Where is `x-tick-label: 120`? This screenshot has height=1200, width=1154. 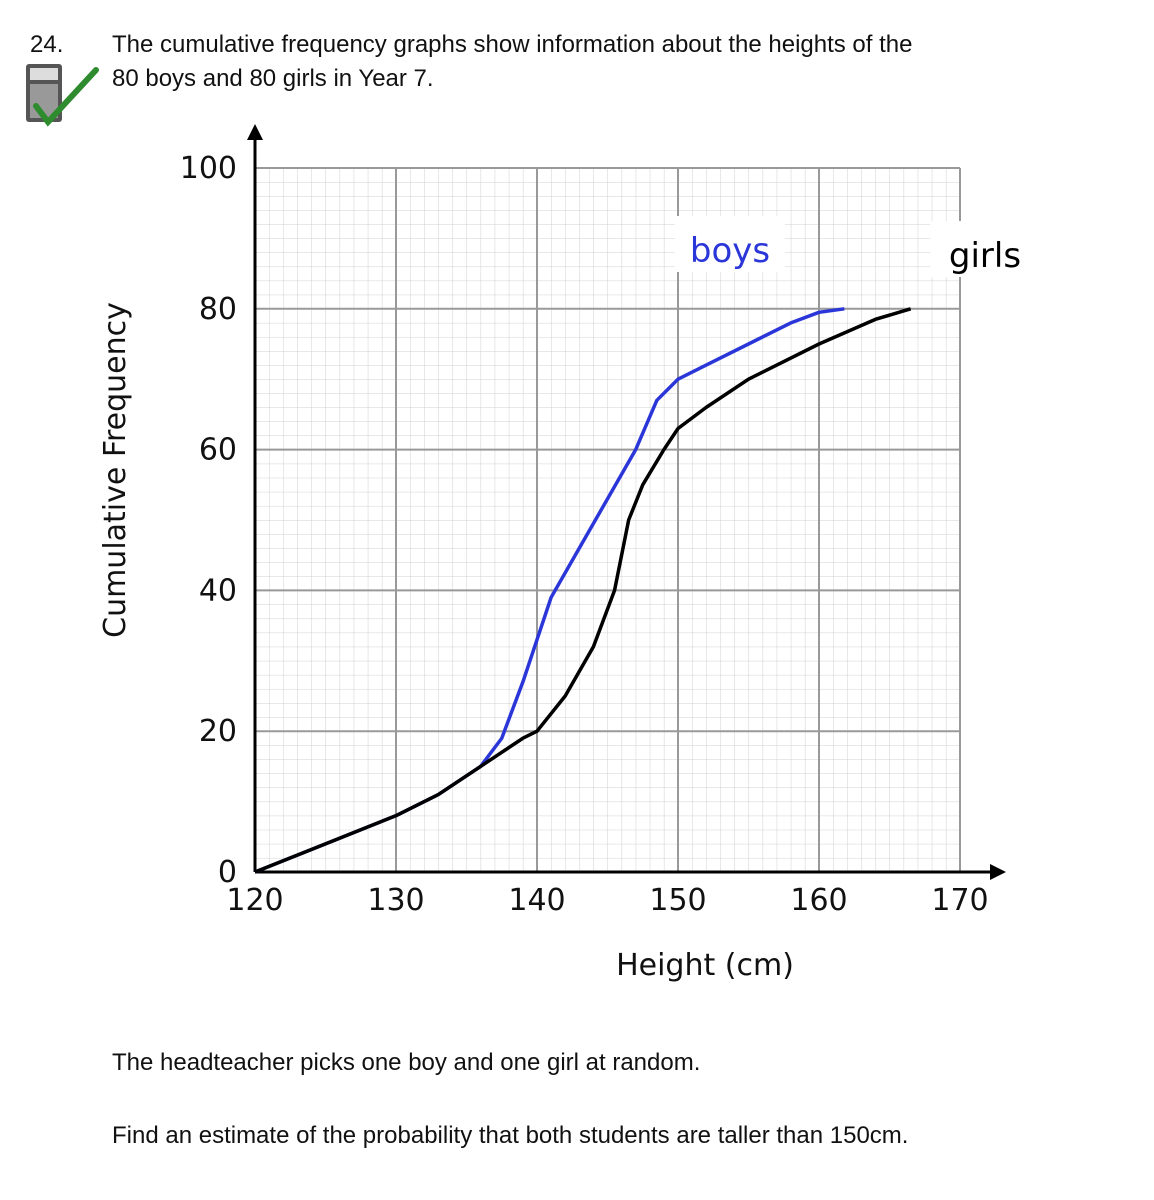 x-tick-label: 120 is located at coordinates (254, 900).